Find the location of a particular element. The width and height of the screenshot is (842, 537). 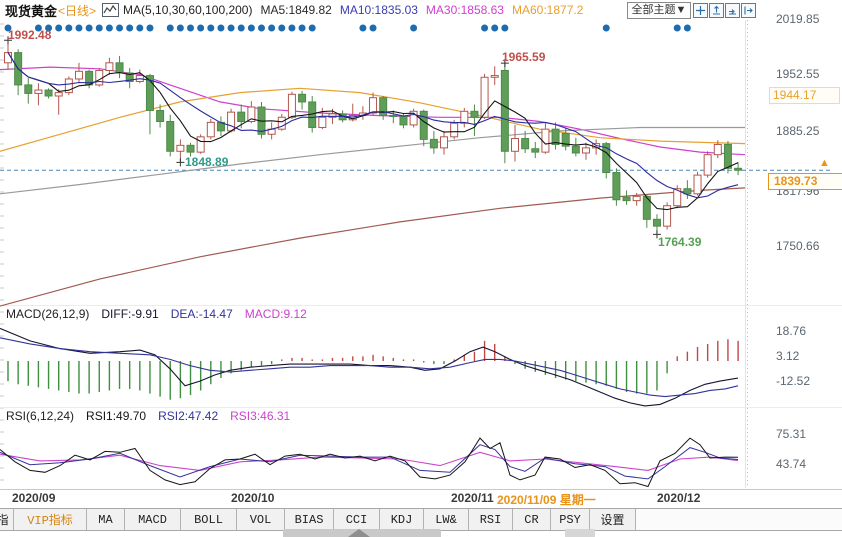

indicator-tab-CR: CR is located at coordinates (532, 519).